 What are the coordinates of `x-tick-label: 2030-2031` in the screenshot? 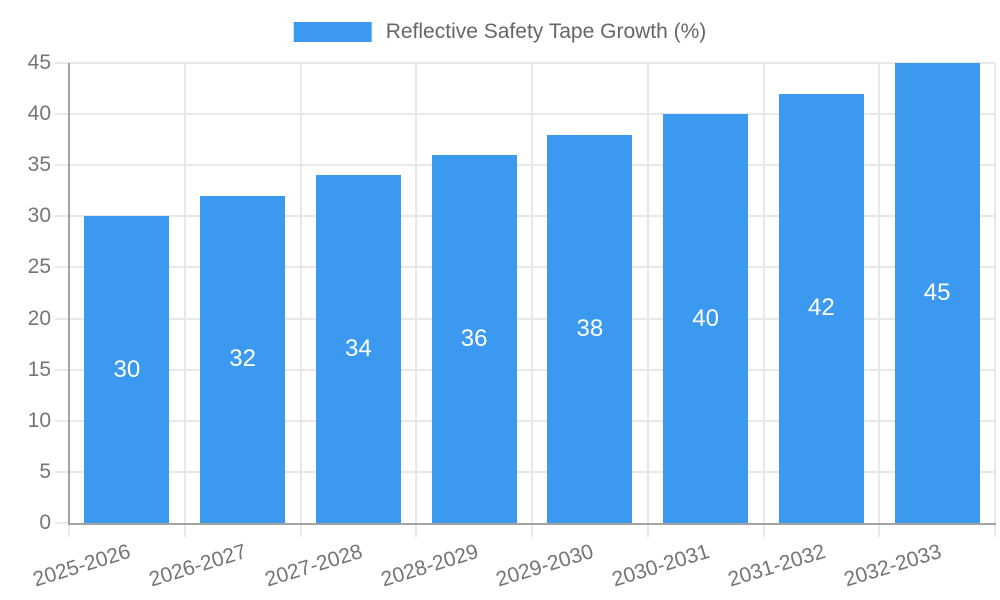 It's located at (661, 566).